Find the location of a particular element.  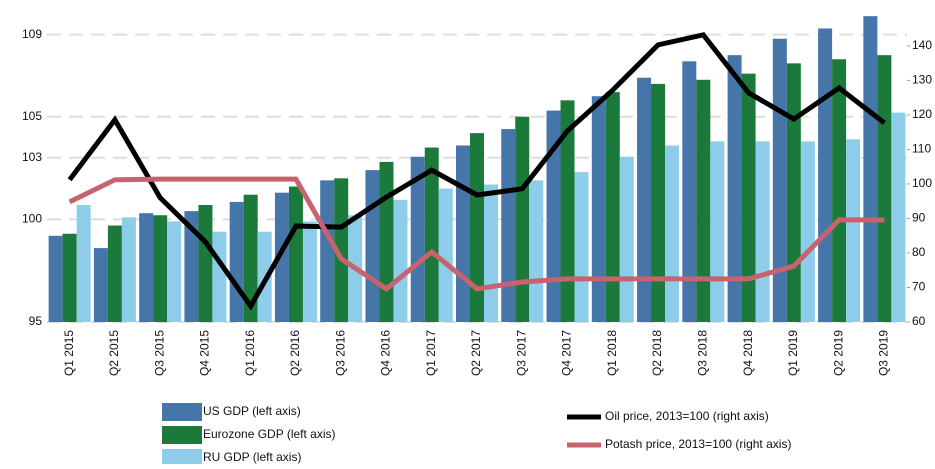

y-tick-label: 95 is located at coordinates (36, 321).